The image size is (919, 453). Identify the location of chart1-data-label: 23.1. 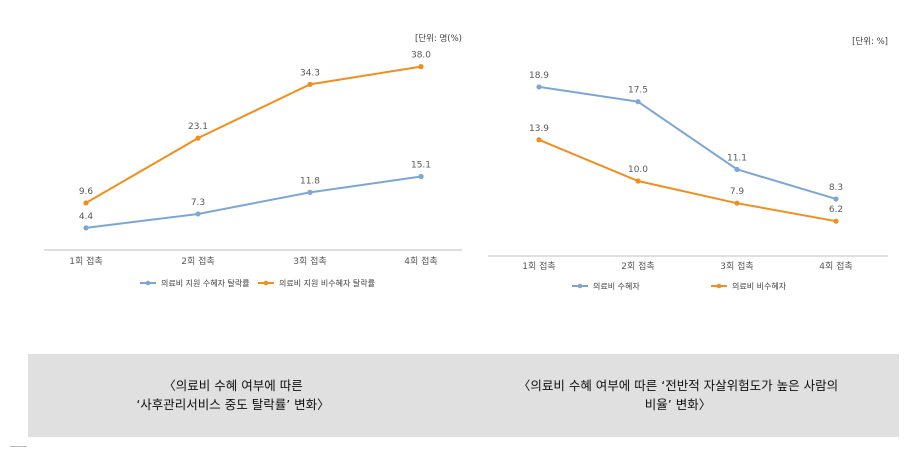
(198, 127).